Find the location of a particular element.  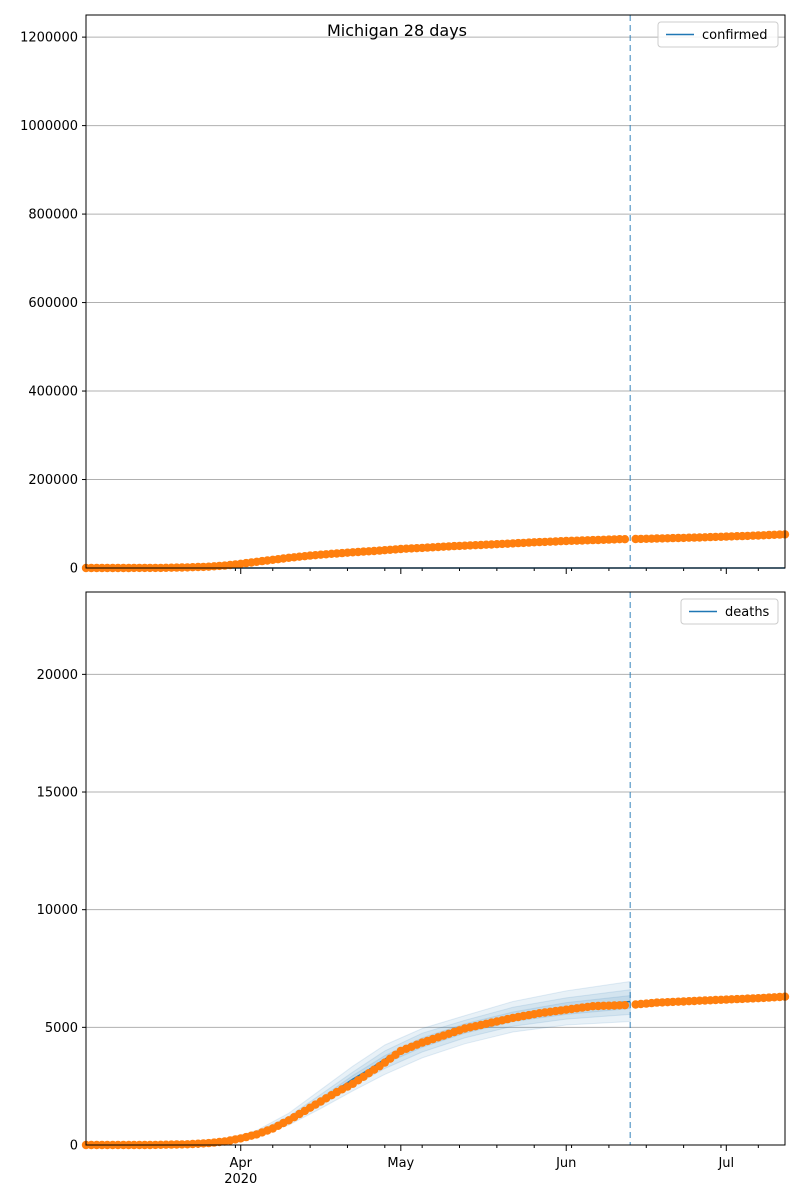

y-tick-label: 400000 is located at coordinates (53, 392).